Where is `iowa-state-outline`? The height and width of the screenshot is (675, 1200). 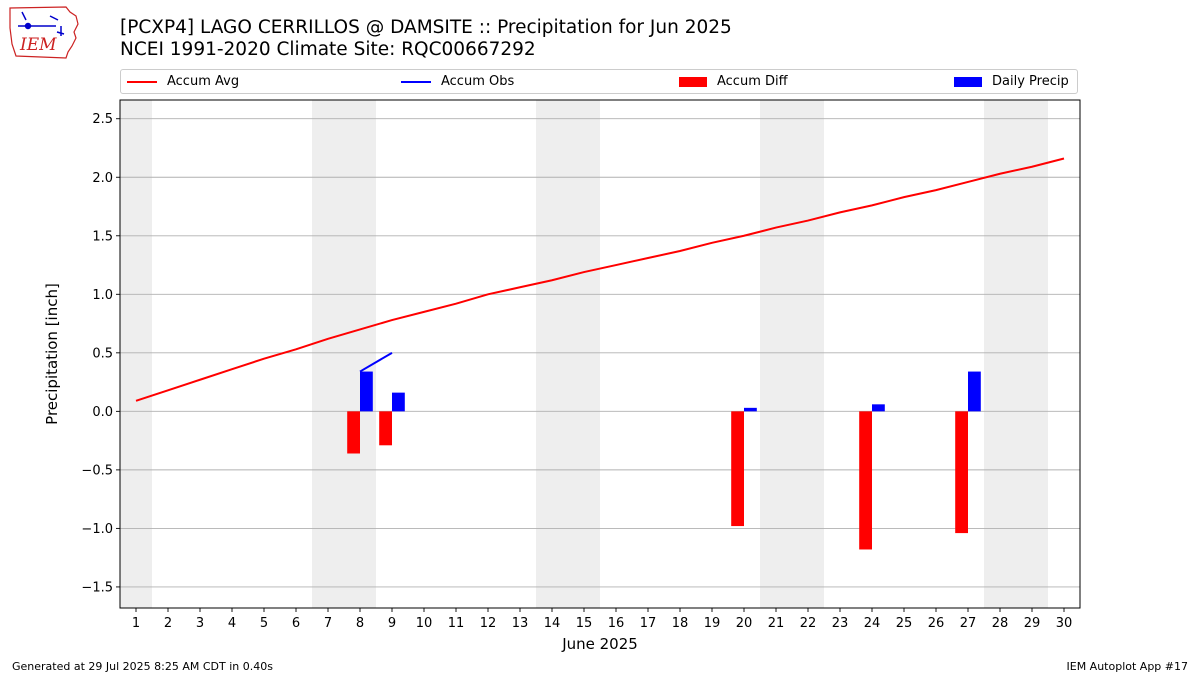
iowa-state-outline is located at coordinates (44, 32).